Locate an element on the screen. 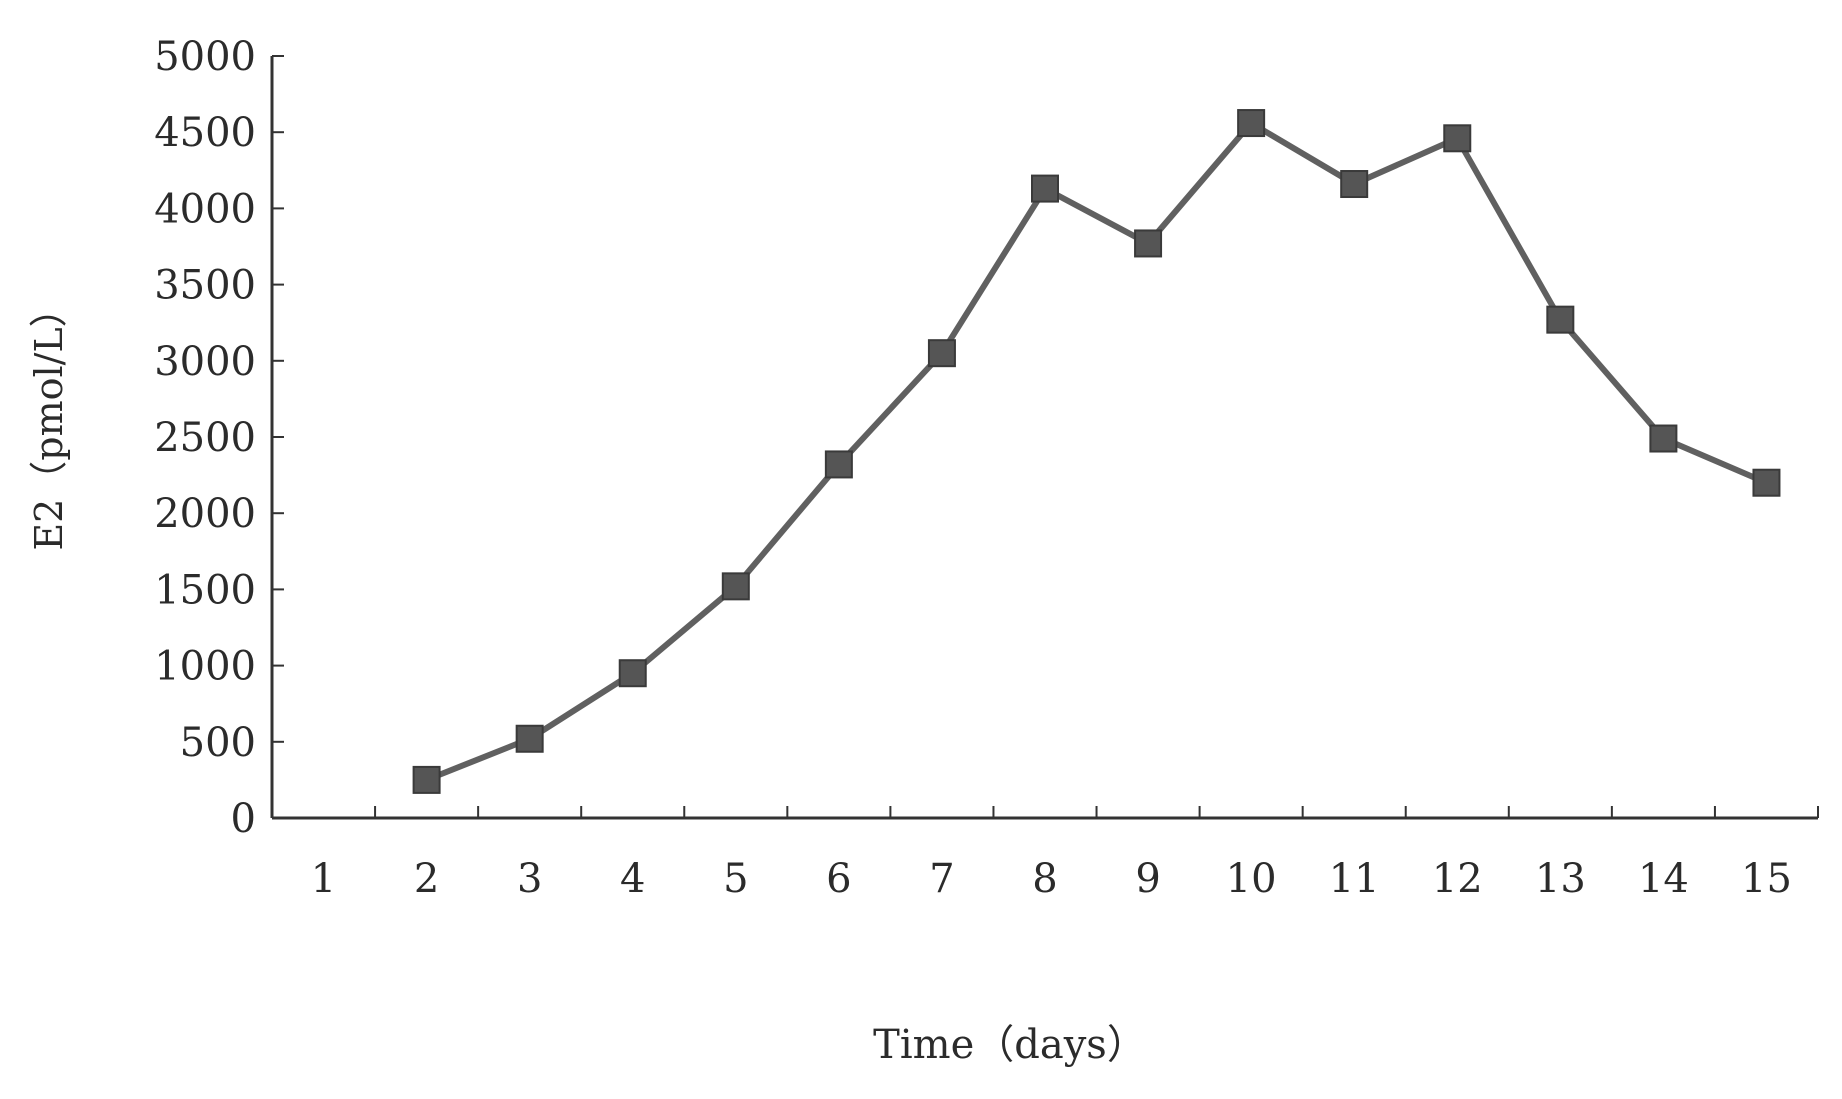 The height and width of the screenshot is (1099, 1842). y-tick-label: 4500 is located at coordinates (205, 133).